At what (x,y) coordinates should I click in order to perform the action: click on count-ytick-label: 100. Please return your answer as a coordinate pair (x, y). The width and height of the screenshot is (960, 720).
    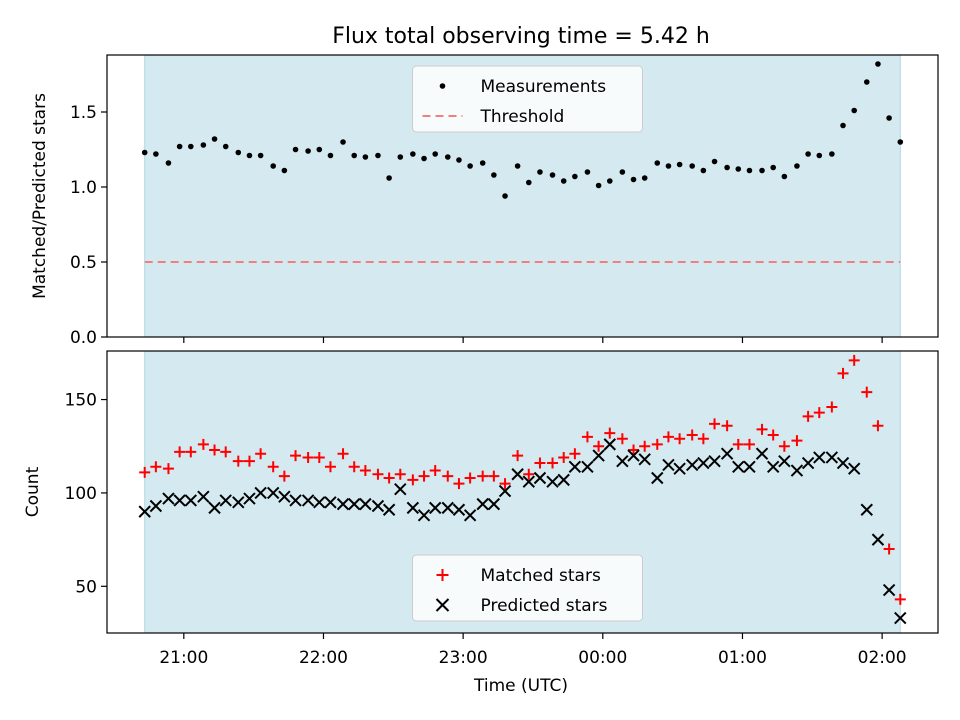
    Looking at the image, I should click on (81, 494).